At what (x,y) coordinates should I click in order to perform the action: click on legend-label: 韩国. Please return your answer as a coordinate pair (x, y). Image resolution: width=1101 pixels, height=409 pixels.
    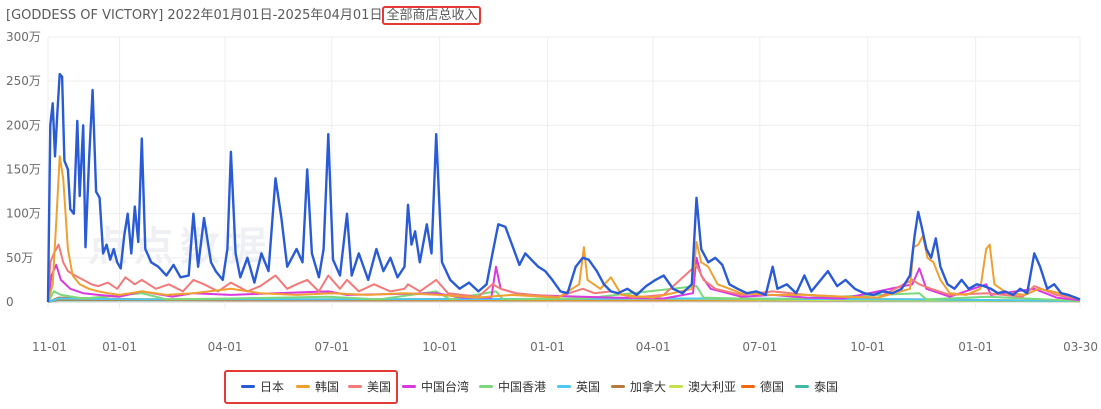
    Looking at the image, I should click on (327, 387).